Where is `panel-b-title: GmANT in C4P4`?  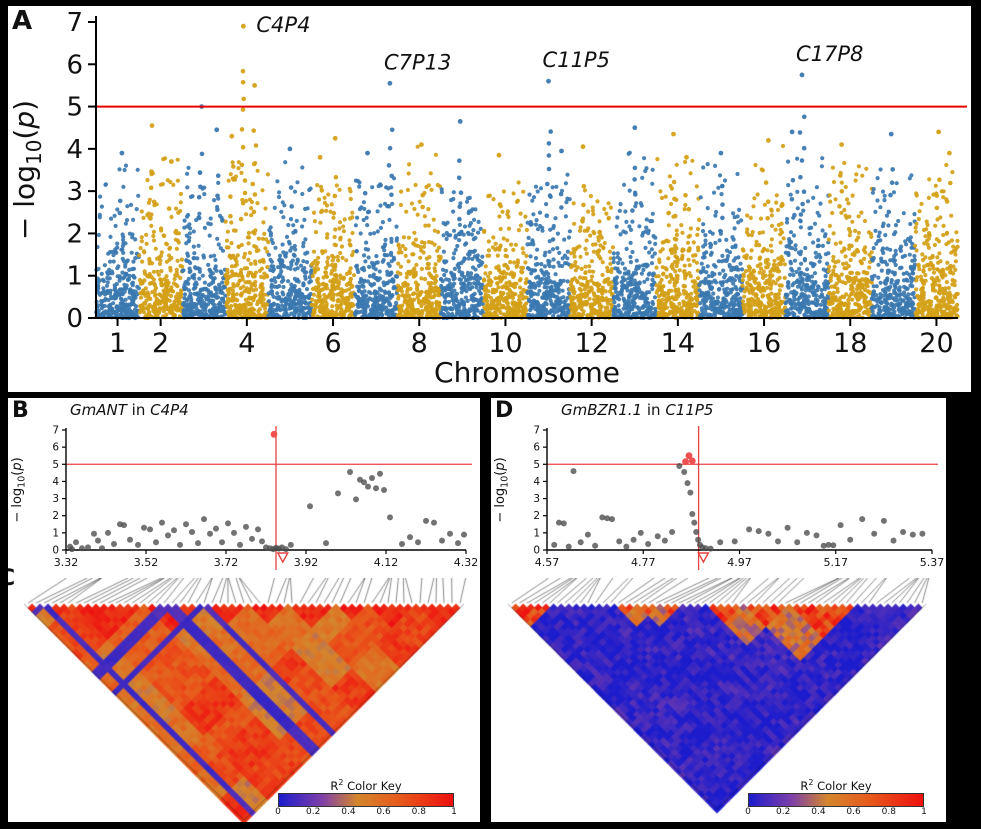
panel-b-title: GmANT in C4P4 is located at coordinates (129, 410).